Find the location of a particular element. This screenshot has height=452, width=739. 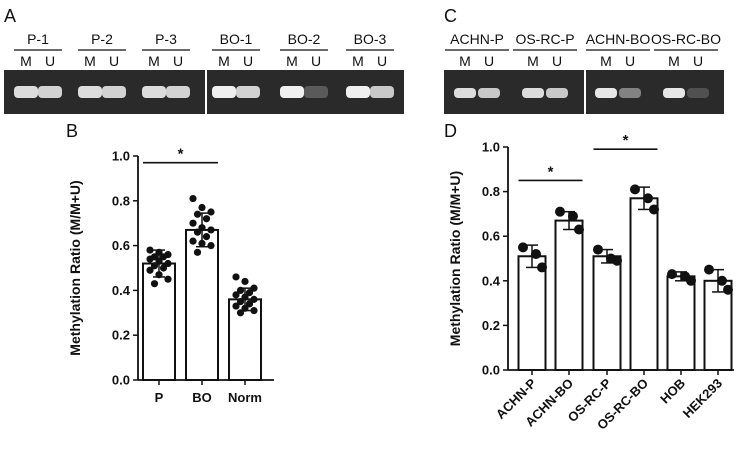

gel-group-label: ACHN-BO is located at coordinates (618, 39).